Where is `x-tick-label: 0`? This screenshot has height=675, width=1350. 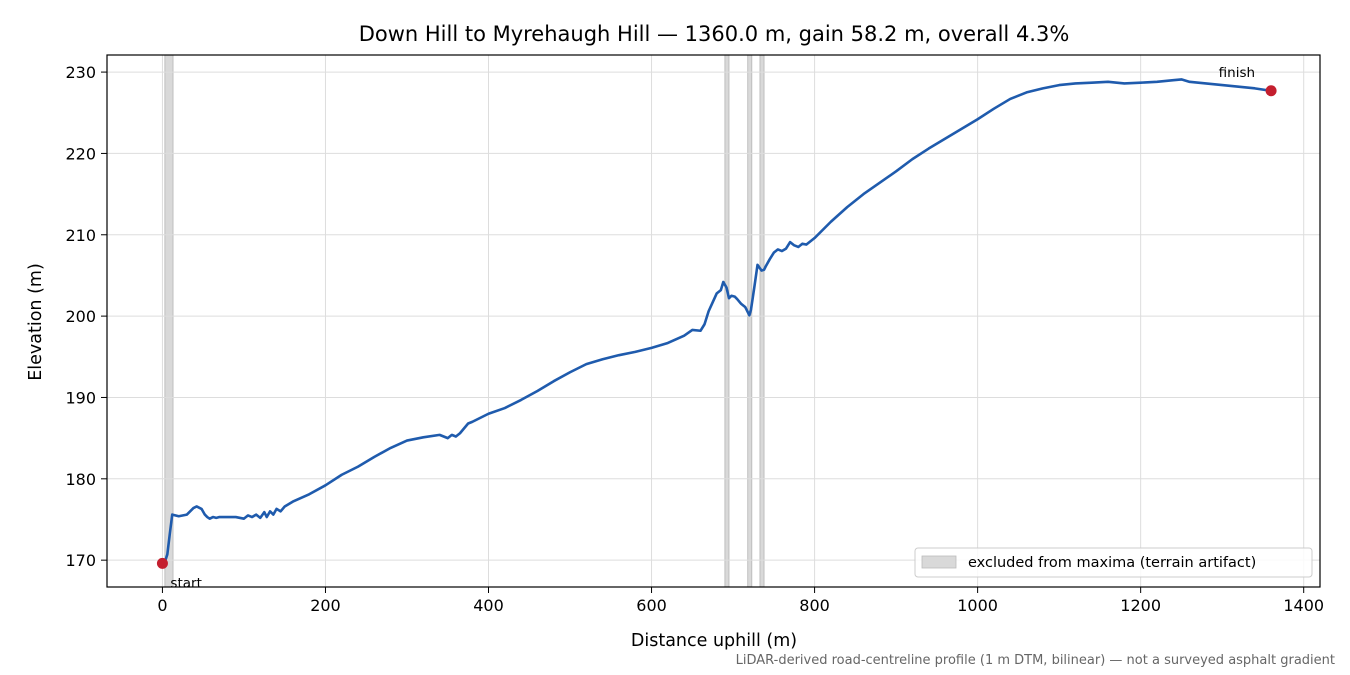 x-tick-label: 0 is located at coordinates (162, 605).